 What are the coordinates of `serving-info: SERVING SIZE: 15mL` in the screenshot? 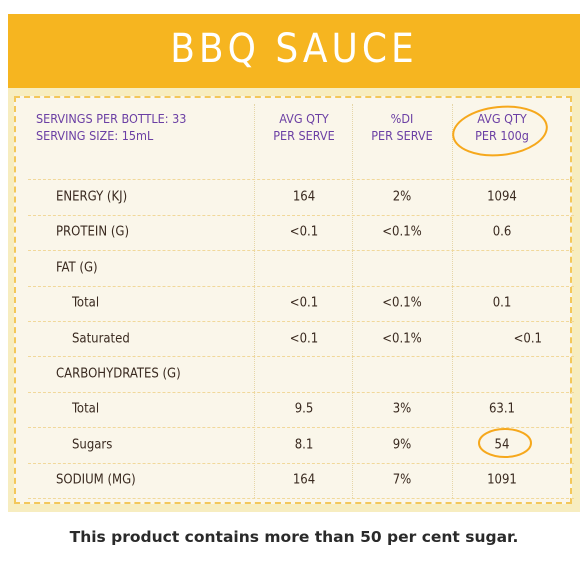 It's located at (95, 135).